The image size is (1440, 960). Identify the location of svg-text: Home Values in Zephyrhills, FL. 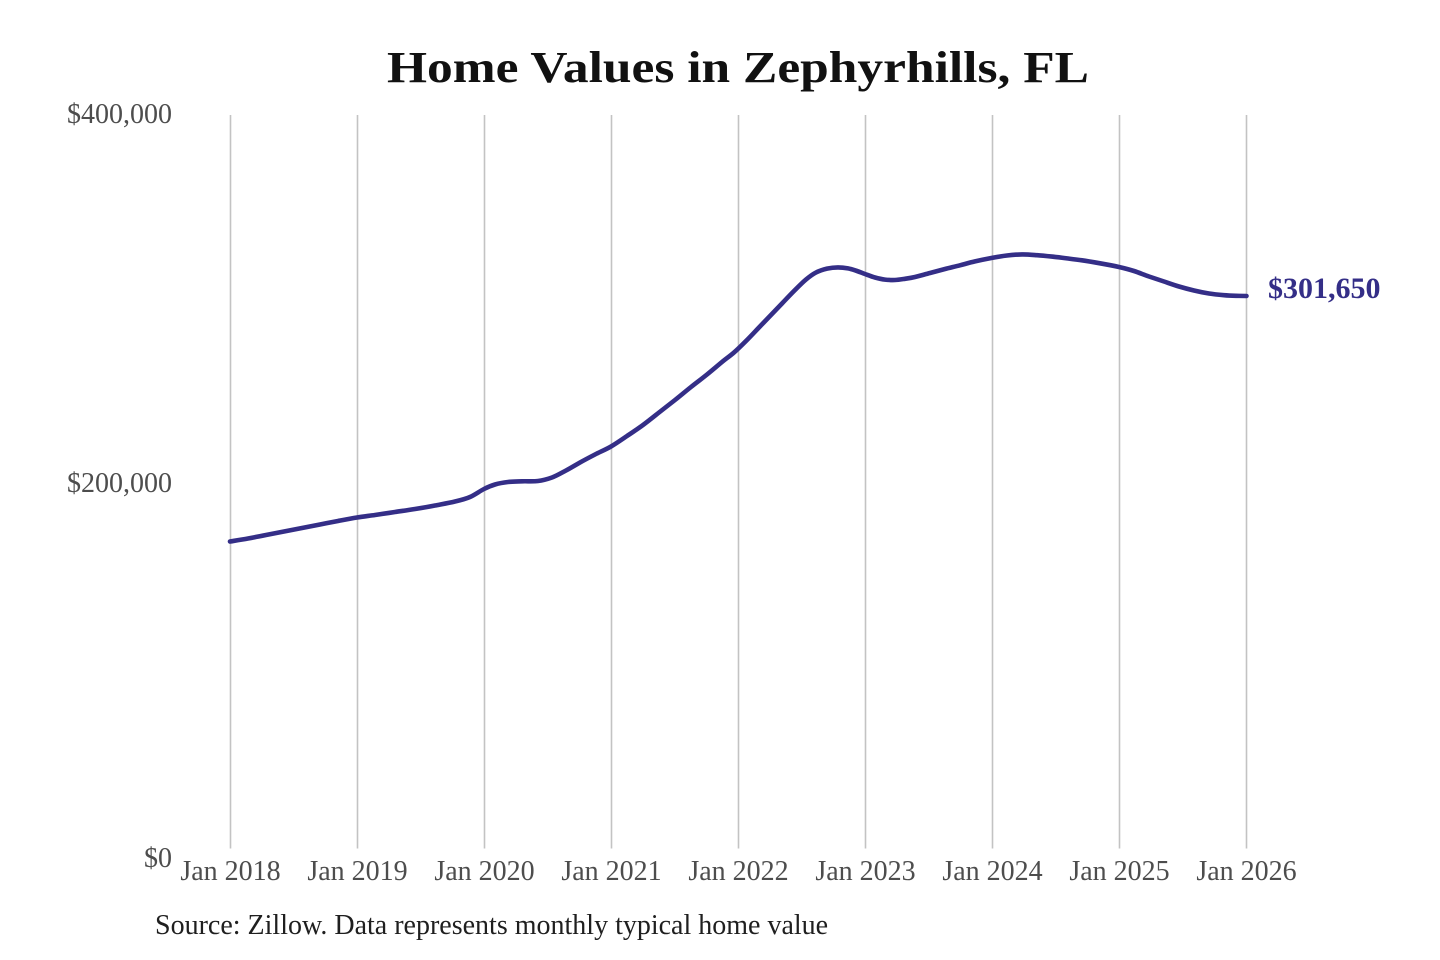
(738, 67).